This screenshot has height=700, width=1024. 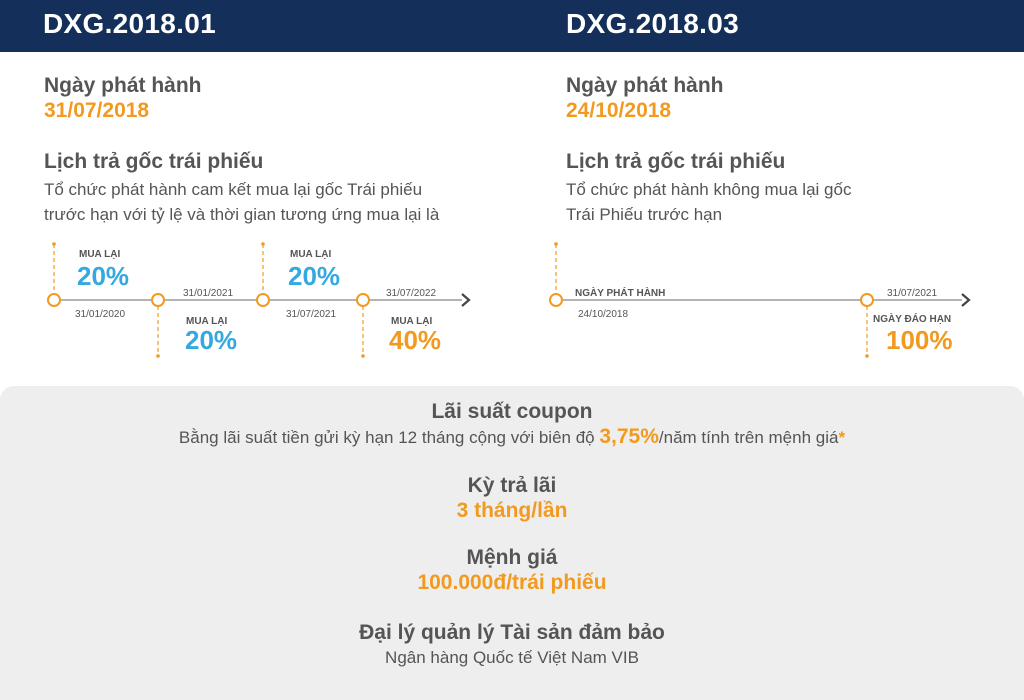 What do you see at coordinates (912, 318) in the screenshot?
I see `maturity-tag: NGÀY ĐÁO HẠN` at bounding box center [912, 318].